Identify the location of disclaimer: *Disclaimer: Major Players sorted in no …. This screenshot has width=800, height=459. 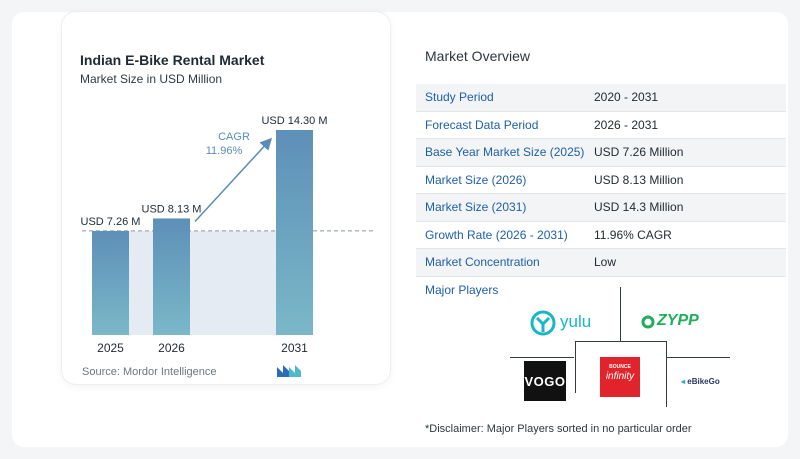
(558, 429).